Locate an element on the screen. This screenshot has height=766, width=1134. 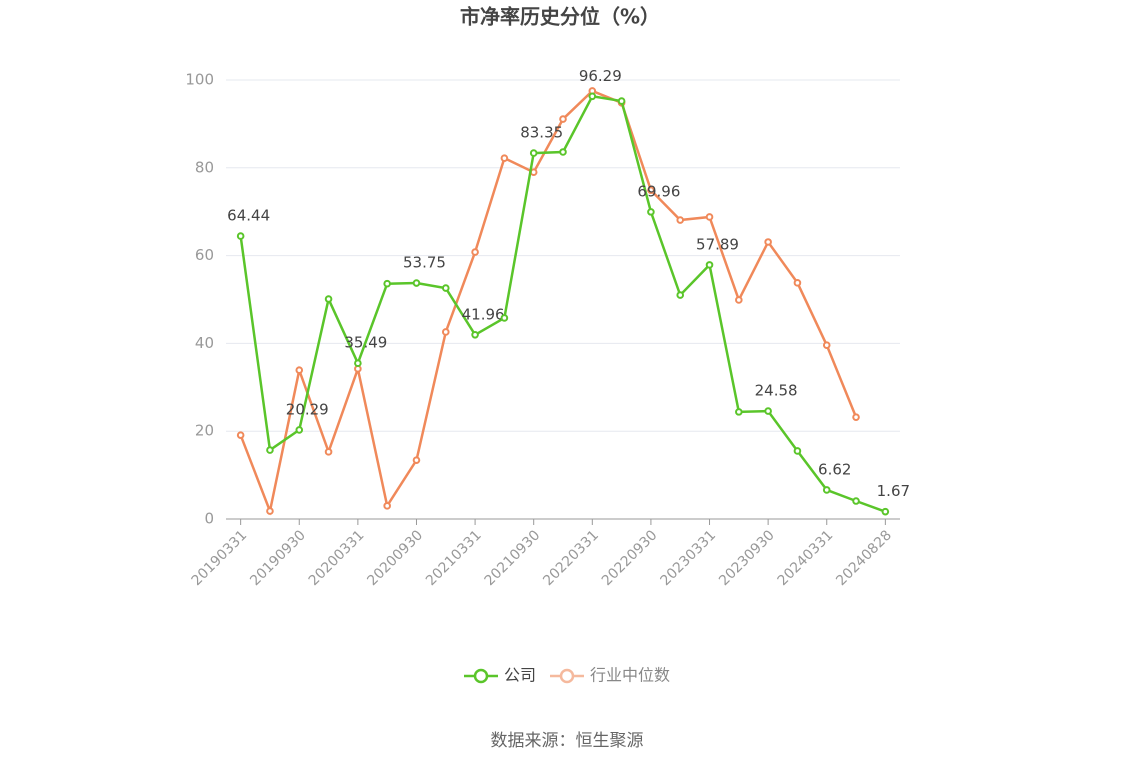
x-tick-label: 20210331 is located at coordinates (454, 558).